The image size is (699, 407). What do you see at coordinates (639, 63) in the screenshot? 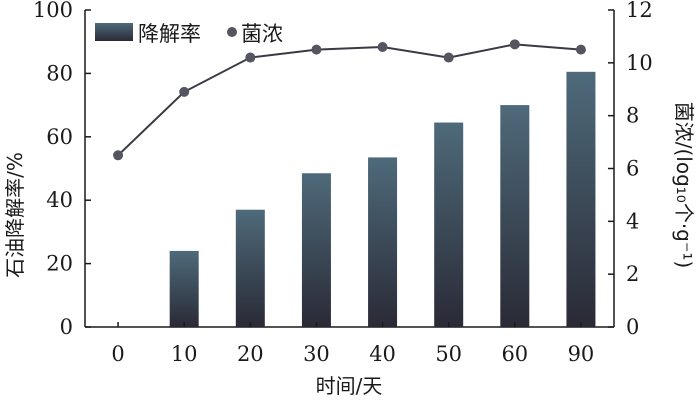
I see `y-right-tick-label: 10` at bounding box center [639, 63].